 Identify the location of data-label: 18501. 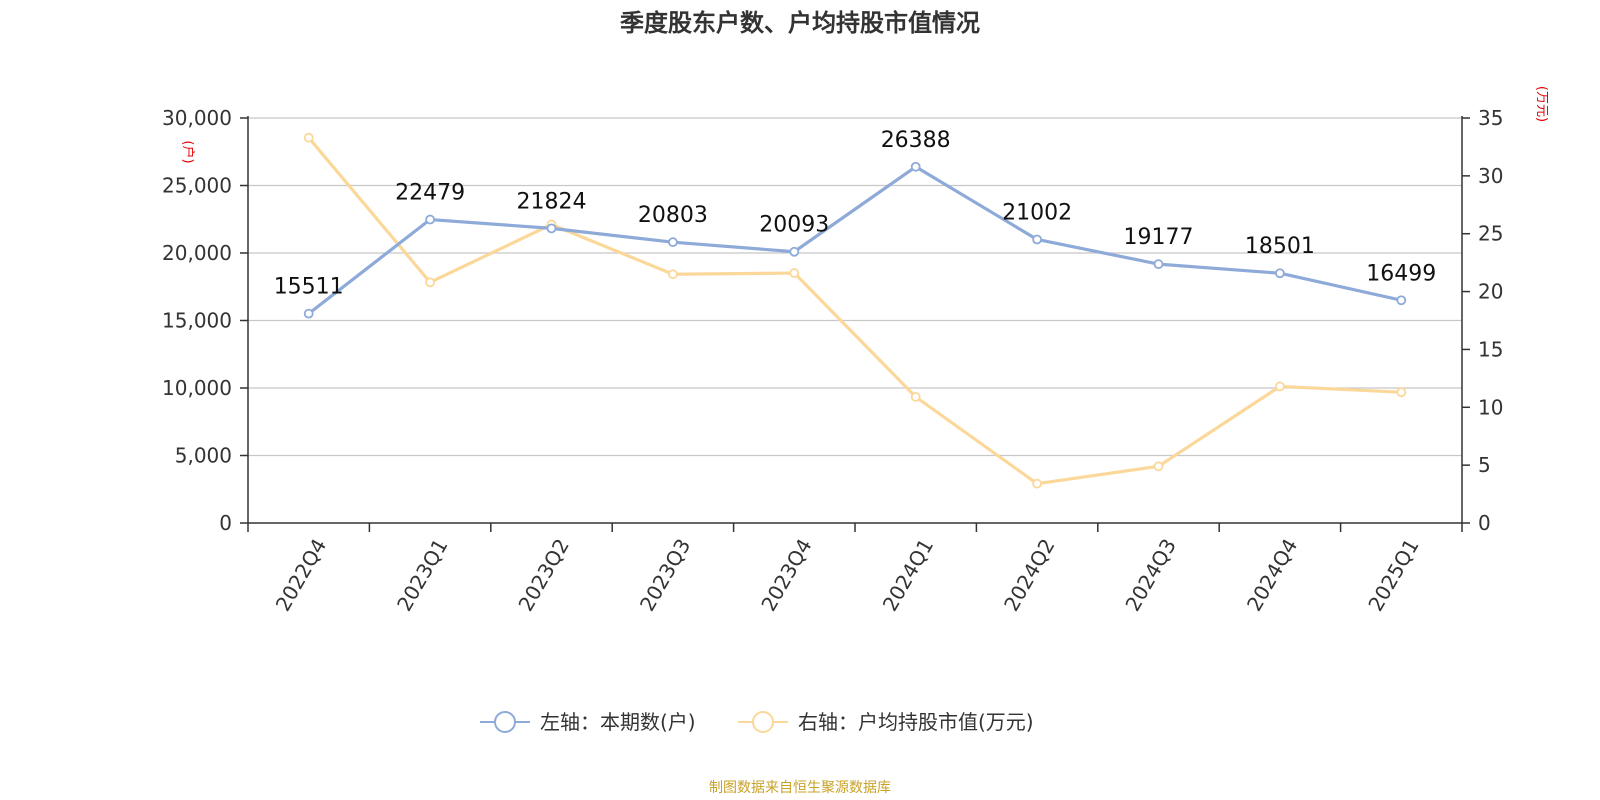
(1280, 246).